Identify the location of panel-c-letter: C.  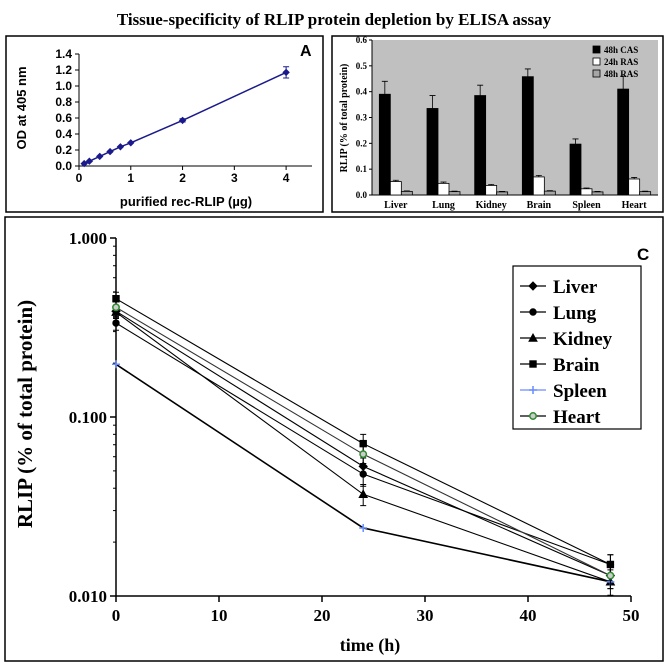
(643, 254).